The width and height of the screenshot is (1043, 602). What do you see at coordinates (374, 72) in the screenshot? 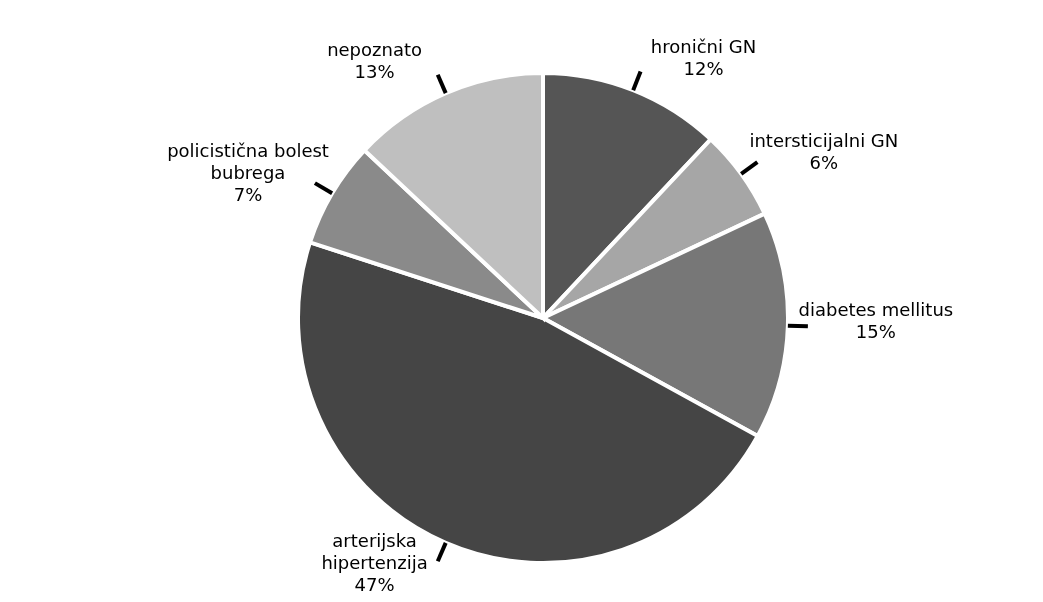
I see `data-label: 13%` at bounding box center [374, 72].